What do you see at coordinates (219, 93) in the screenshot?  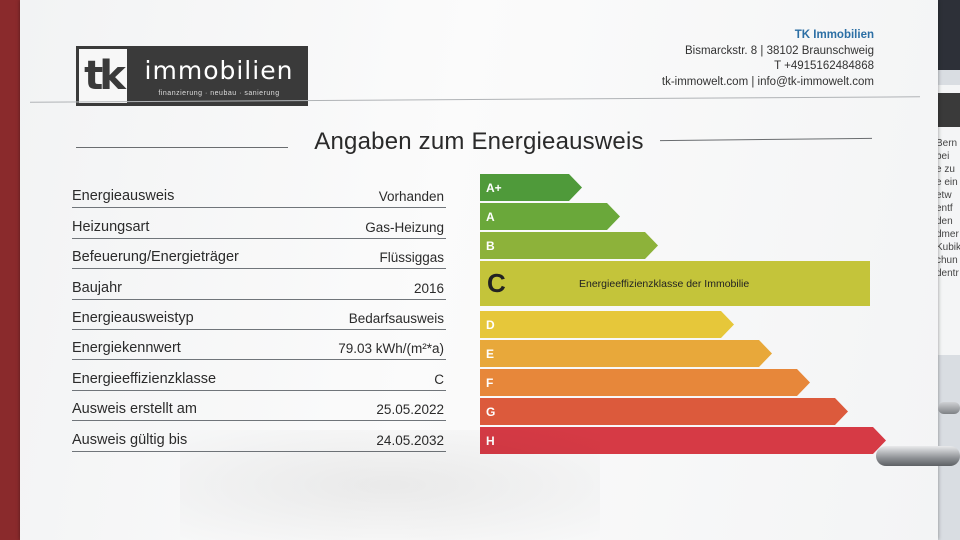 I see `logo-tagline: finanzierung · neubau · sanierung` at bounding box center [219, 93].